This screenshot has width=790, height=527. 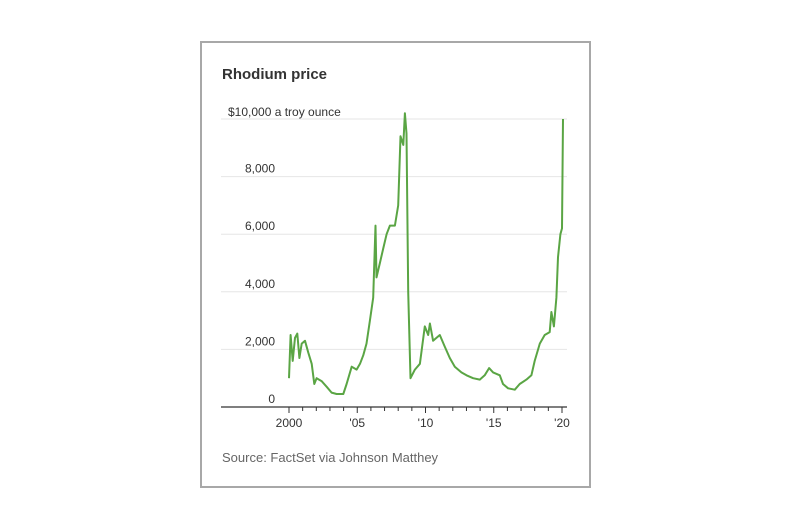 I want to click on x-tick-label: '20, so click(x=562, y=423).